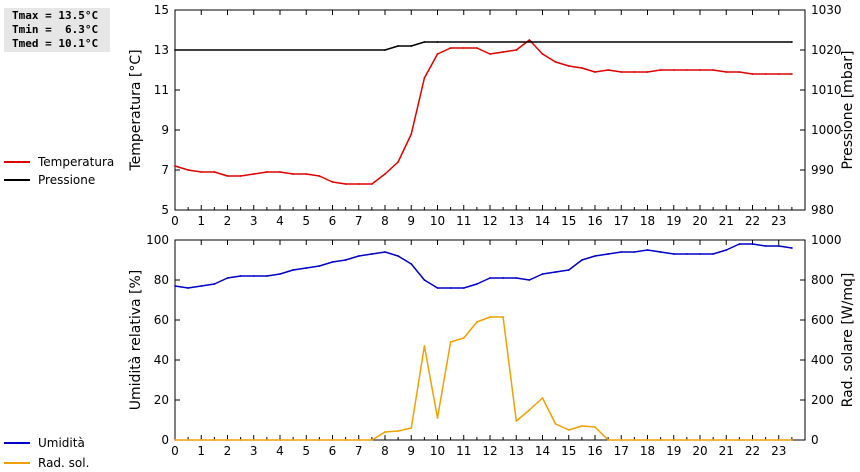  What do you see at coordinates (254, 221) in the screenshot?
I see `top-x-tick-label: 3` at bounding box center [254, 221].